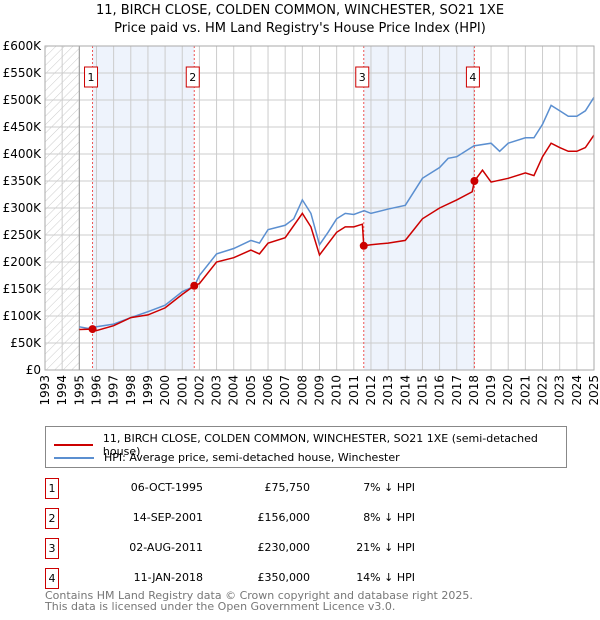 The image size is (600, 620). Describe the element at coordinates (525, 390) in the screenshot. I see `x-tick-label: 2021` at that location.